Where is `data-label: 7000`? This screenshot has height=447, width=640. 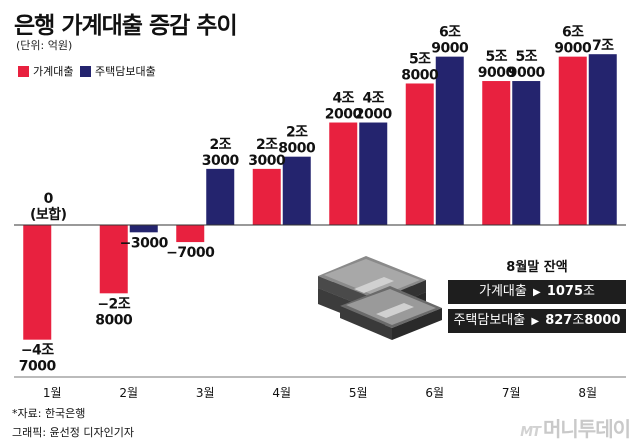 data-label: 7000 is located at coordinates (38, 367).